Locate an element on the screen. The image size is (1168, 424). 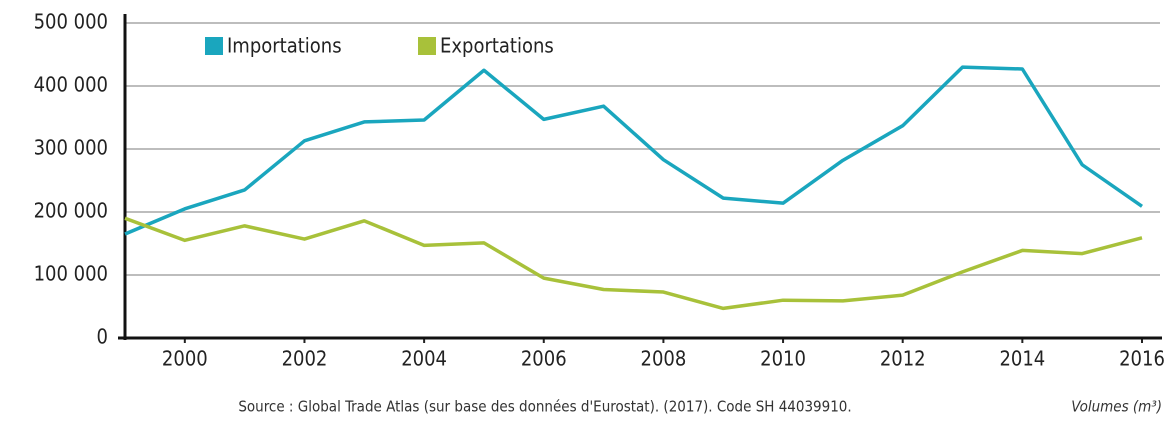
x-tick-label: 2004 is located at coordinates (424, 359).